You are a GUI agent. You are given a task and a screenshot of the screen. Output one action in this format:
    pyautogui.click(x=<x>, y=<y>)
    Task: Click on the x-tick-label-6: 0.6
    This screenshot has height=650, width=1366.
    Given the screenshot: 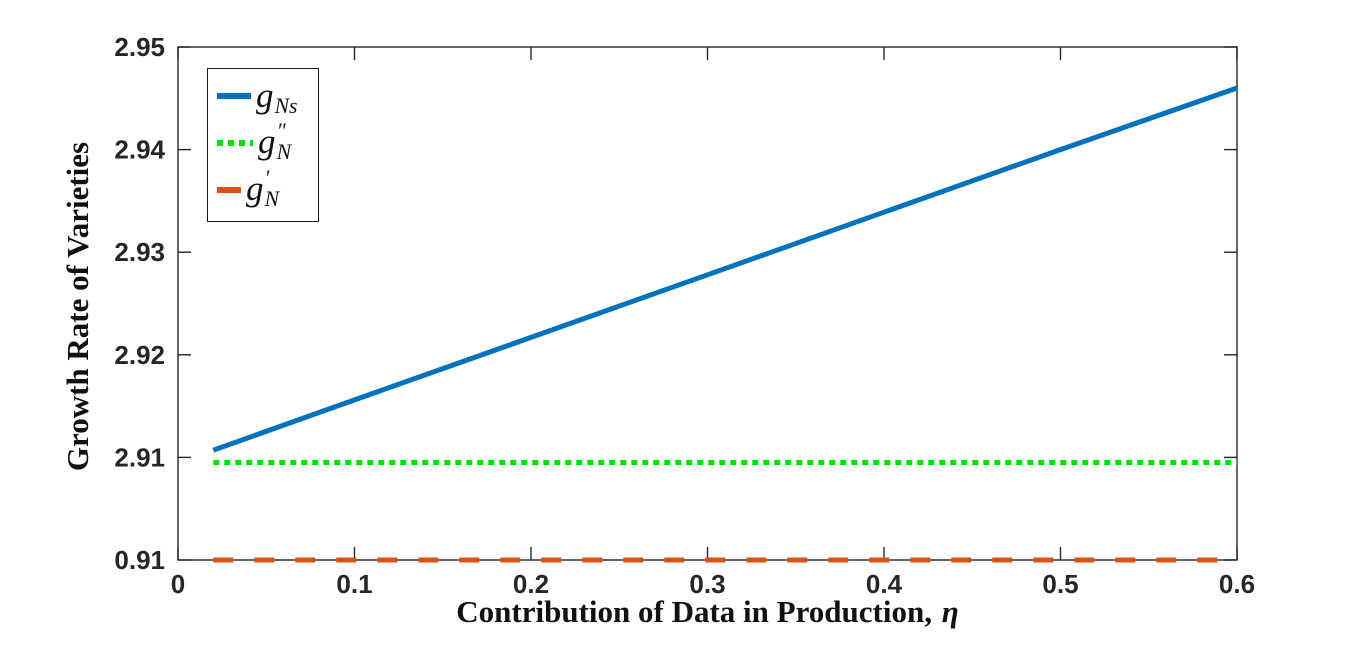 What is the action you would take?
    pyautogui.click(x=1237, y=584)
    